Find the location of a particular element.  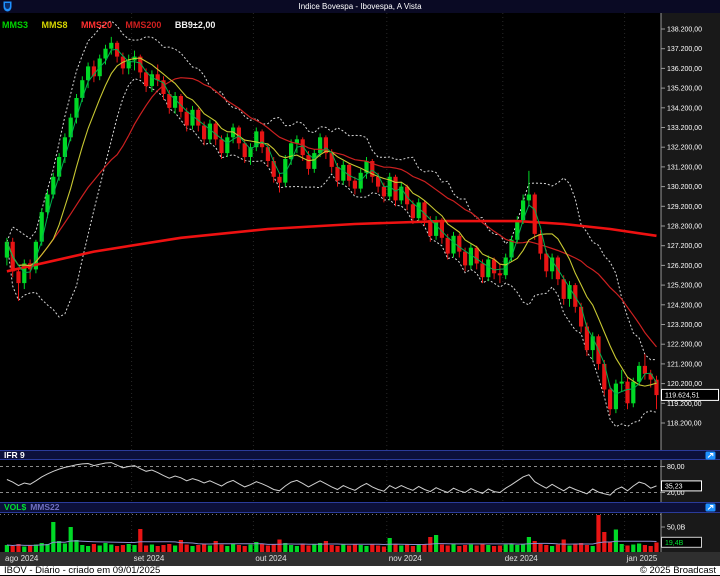

svg-text: 119.200,00 is located at coordinates (684, 404).